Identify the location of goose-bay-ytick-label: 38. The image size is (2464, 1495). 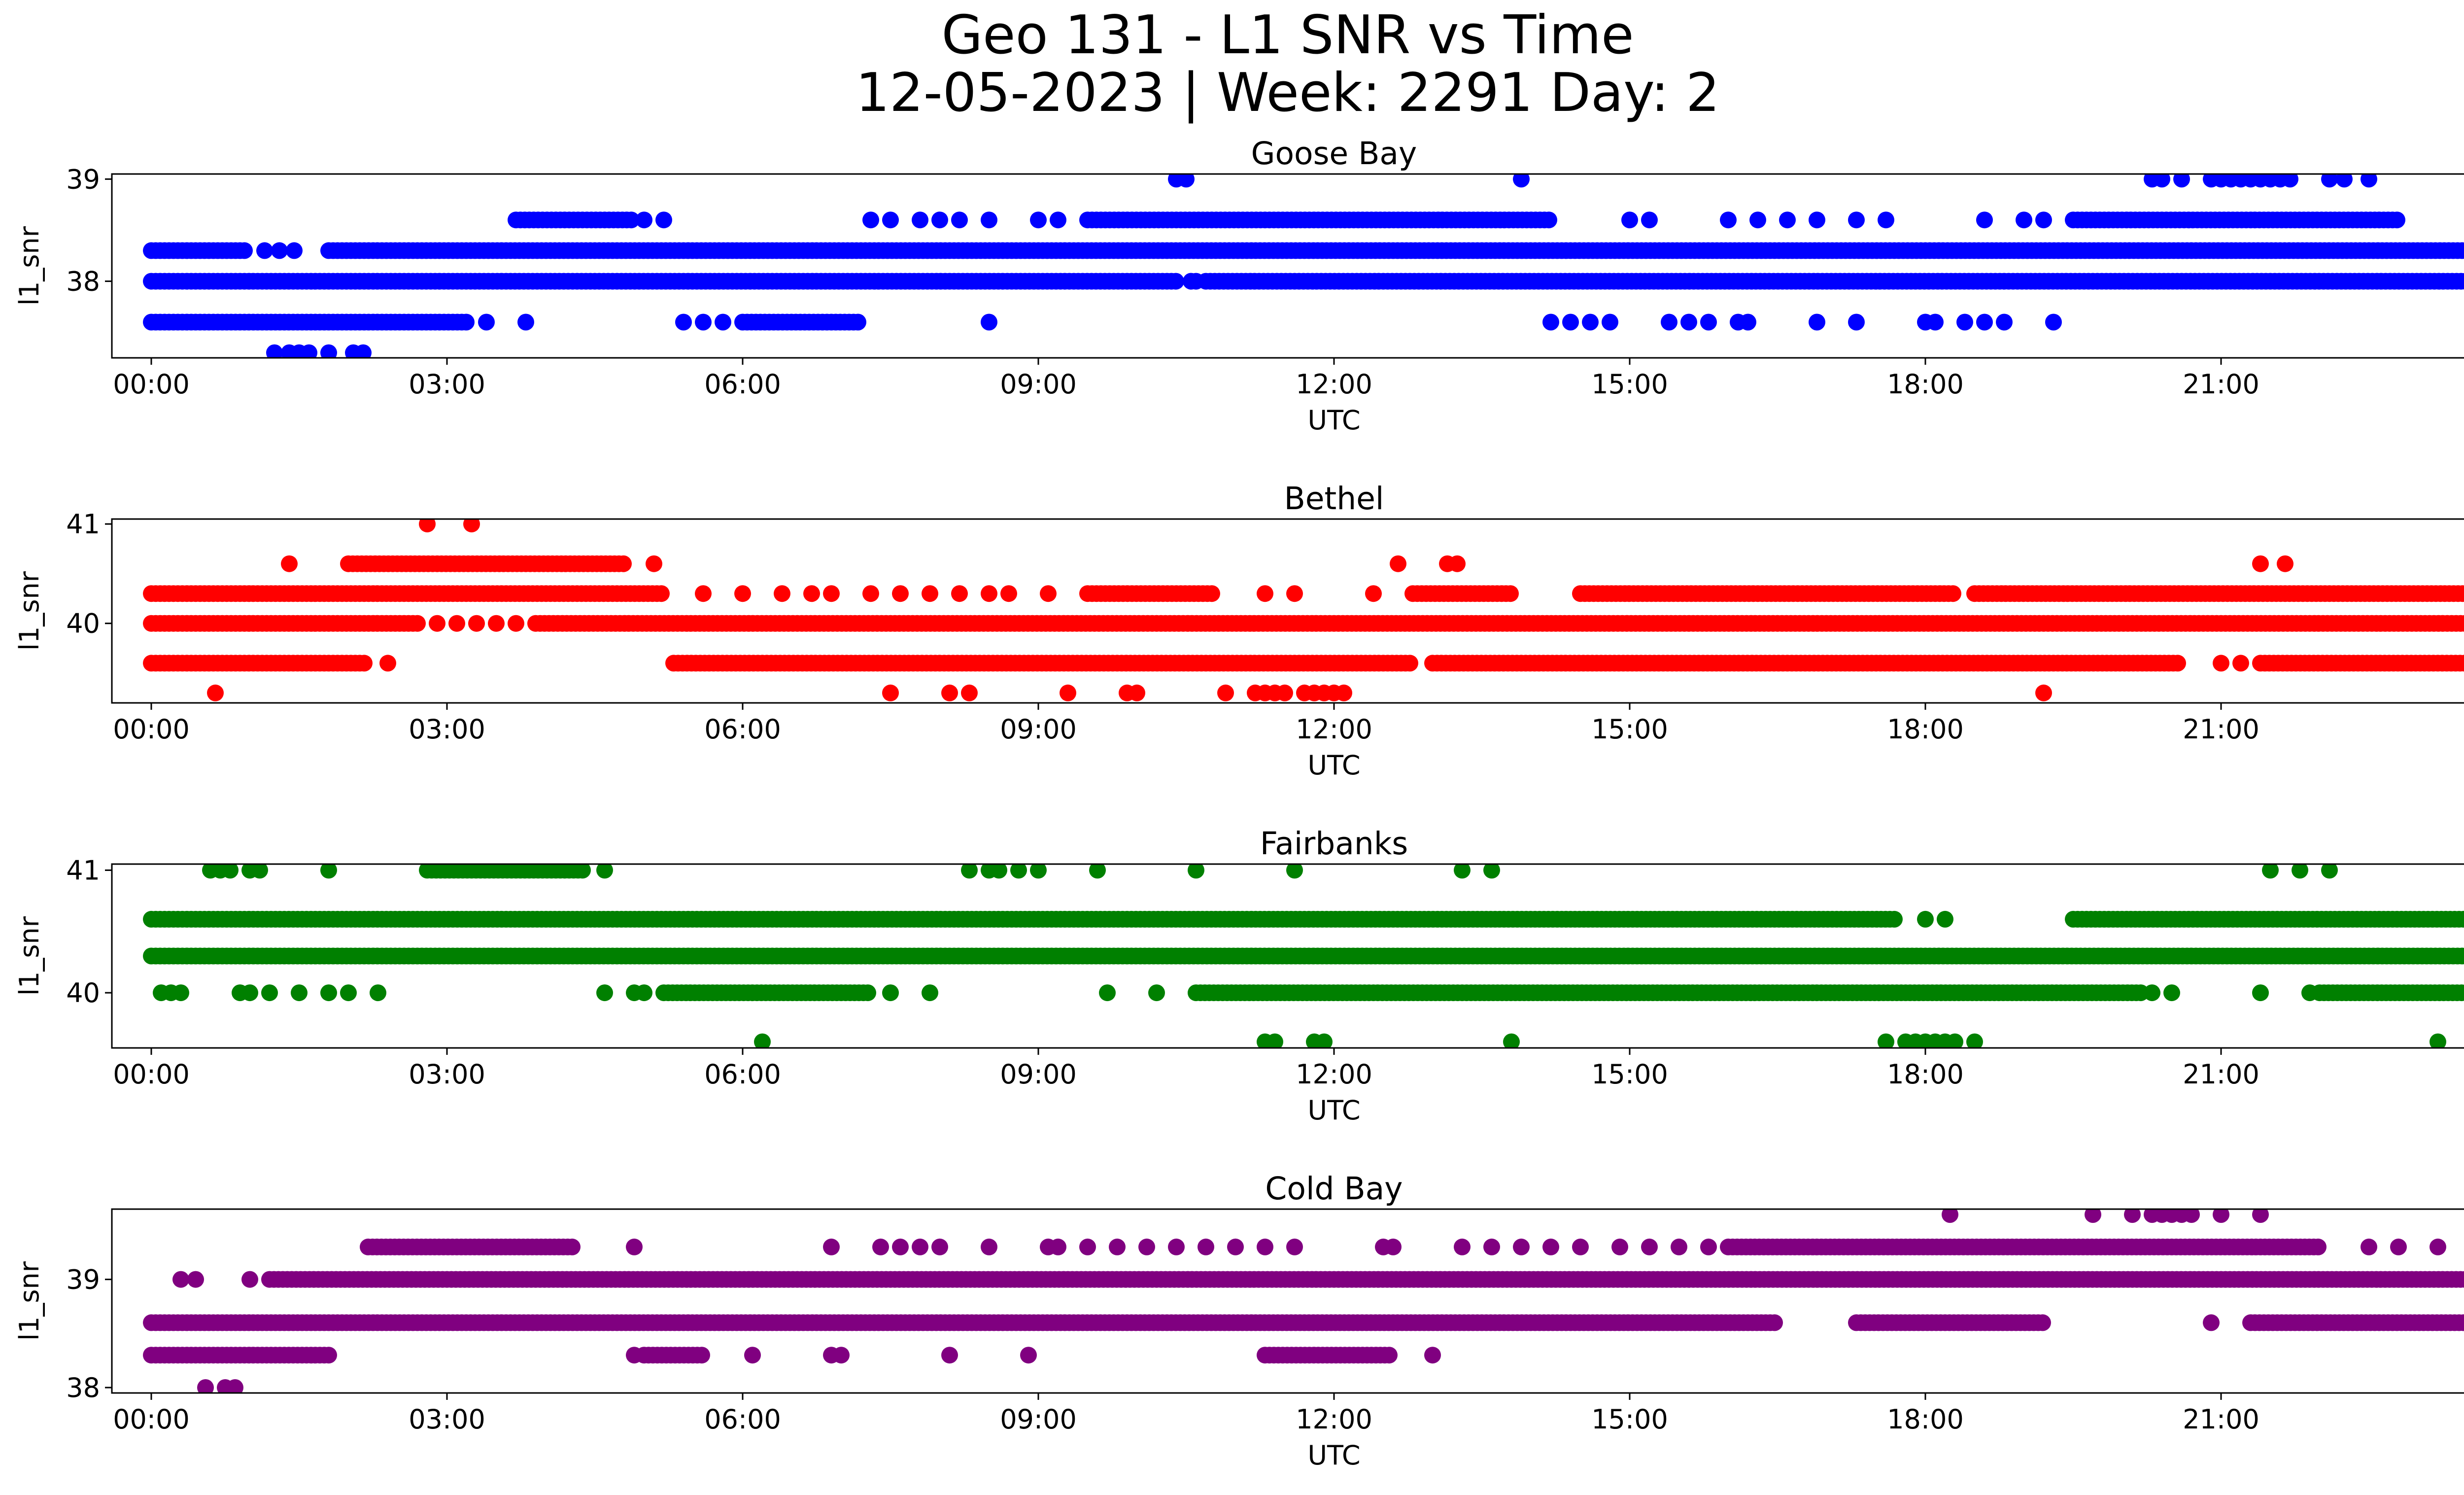
(83, 281).